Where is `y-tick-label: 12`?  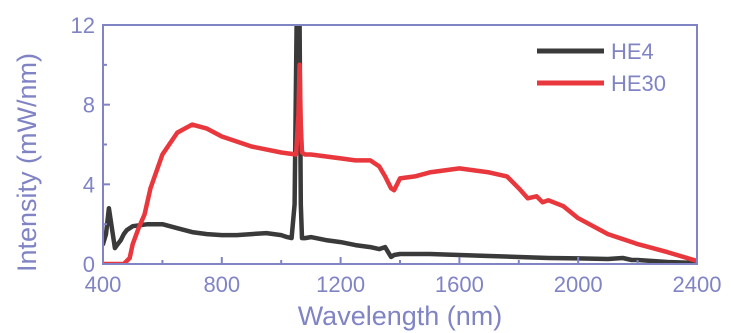 y-tick-label: 12 is located at coordinates (83, 25).